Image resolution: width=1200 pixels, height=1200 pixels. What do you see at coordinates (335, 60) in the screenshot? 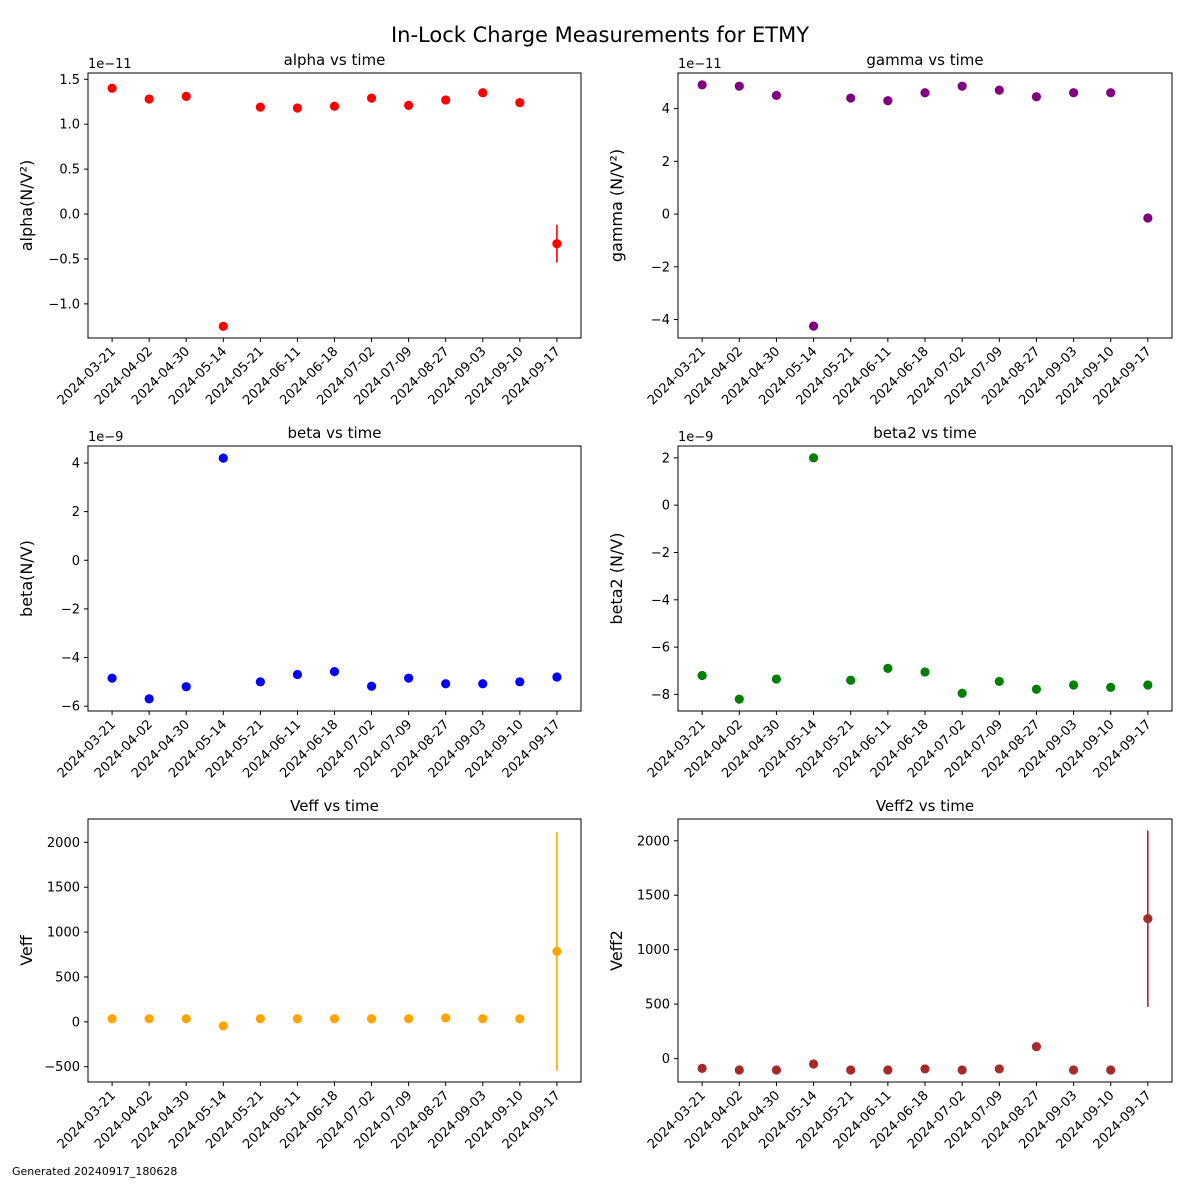
I see `subplot-title: alpha vs time` at bounding box center [335, 60].